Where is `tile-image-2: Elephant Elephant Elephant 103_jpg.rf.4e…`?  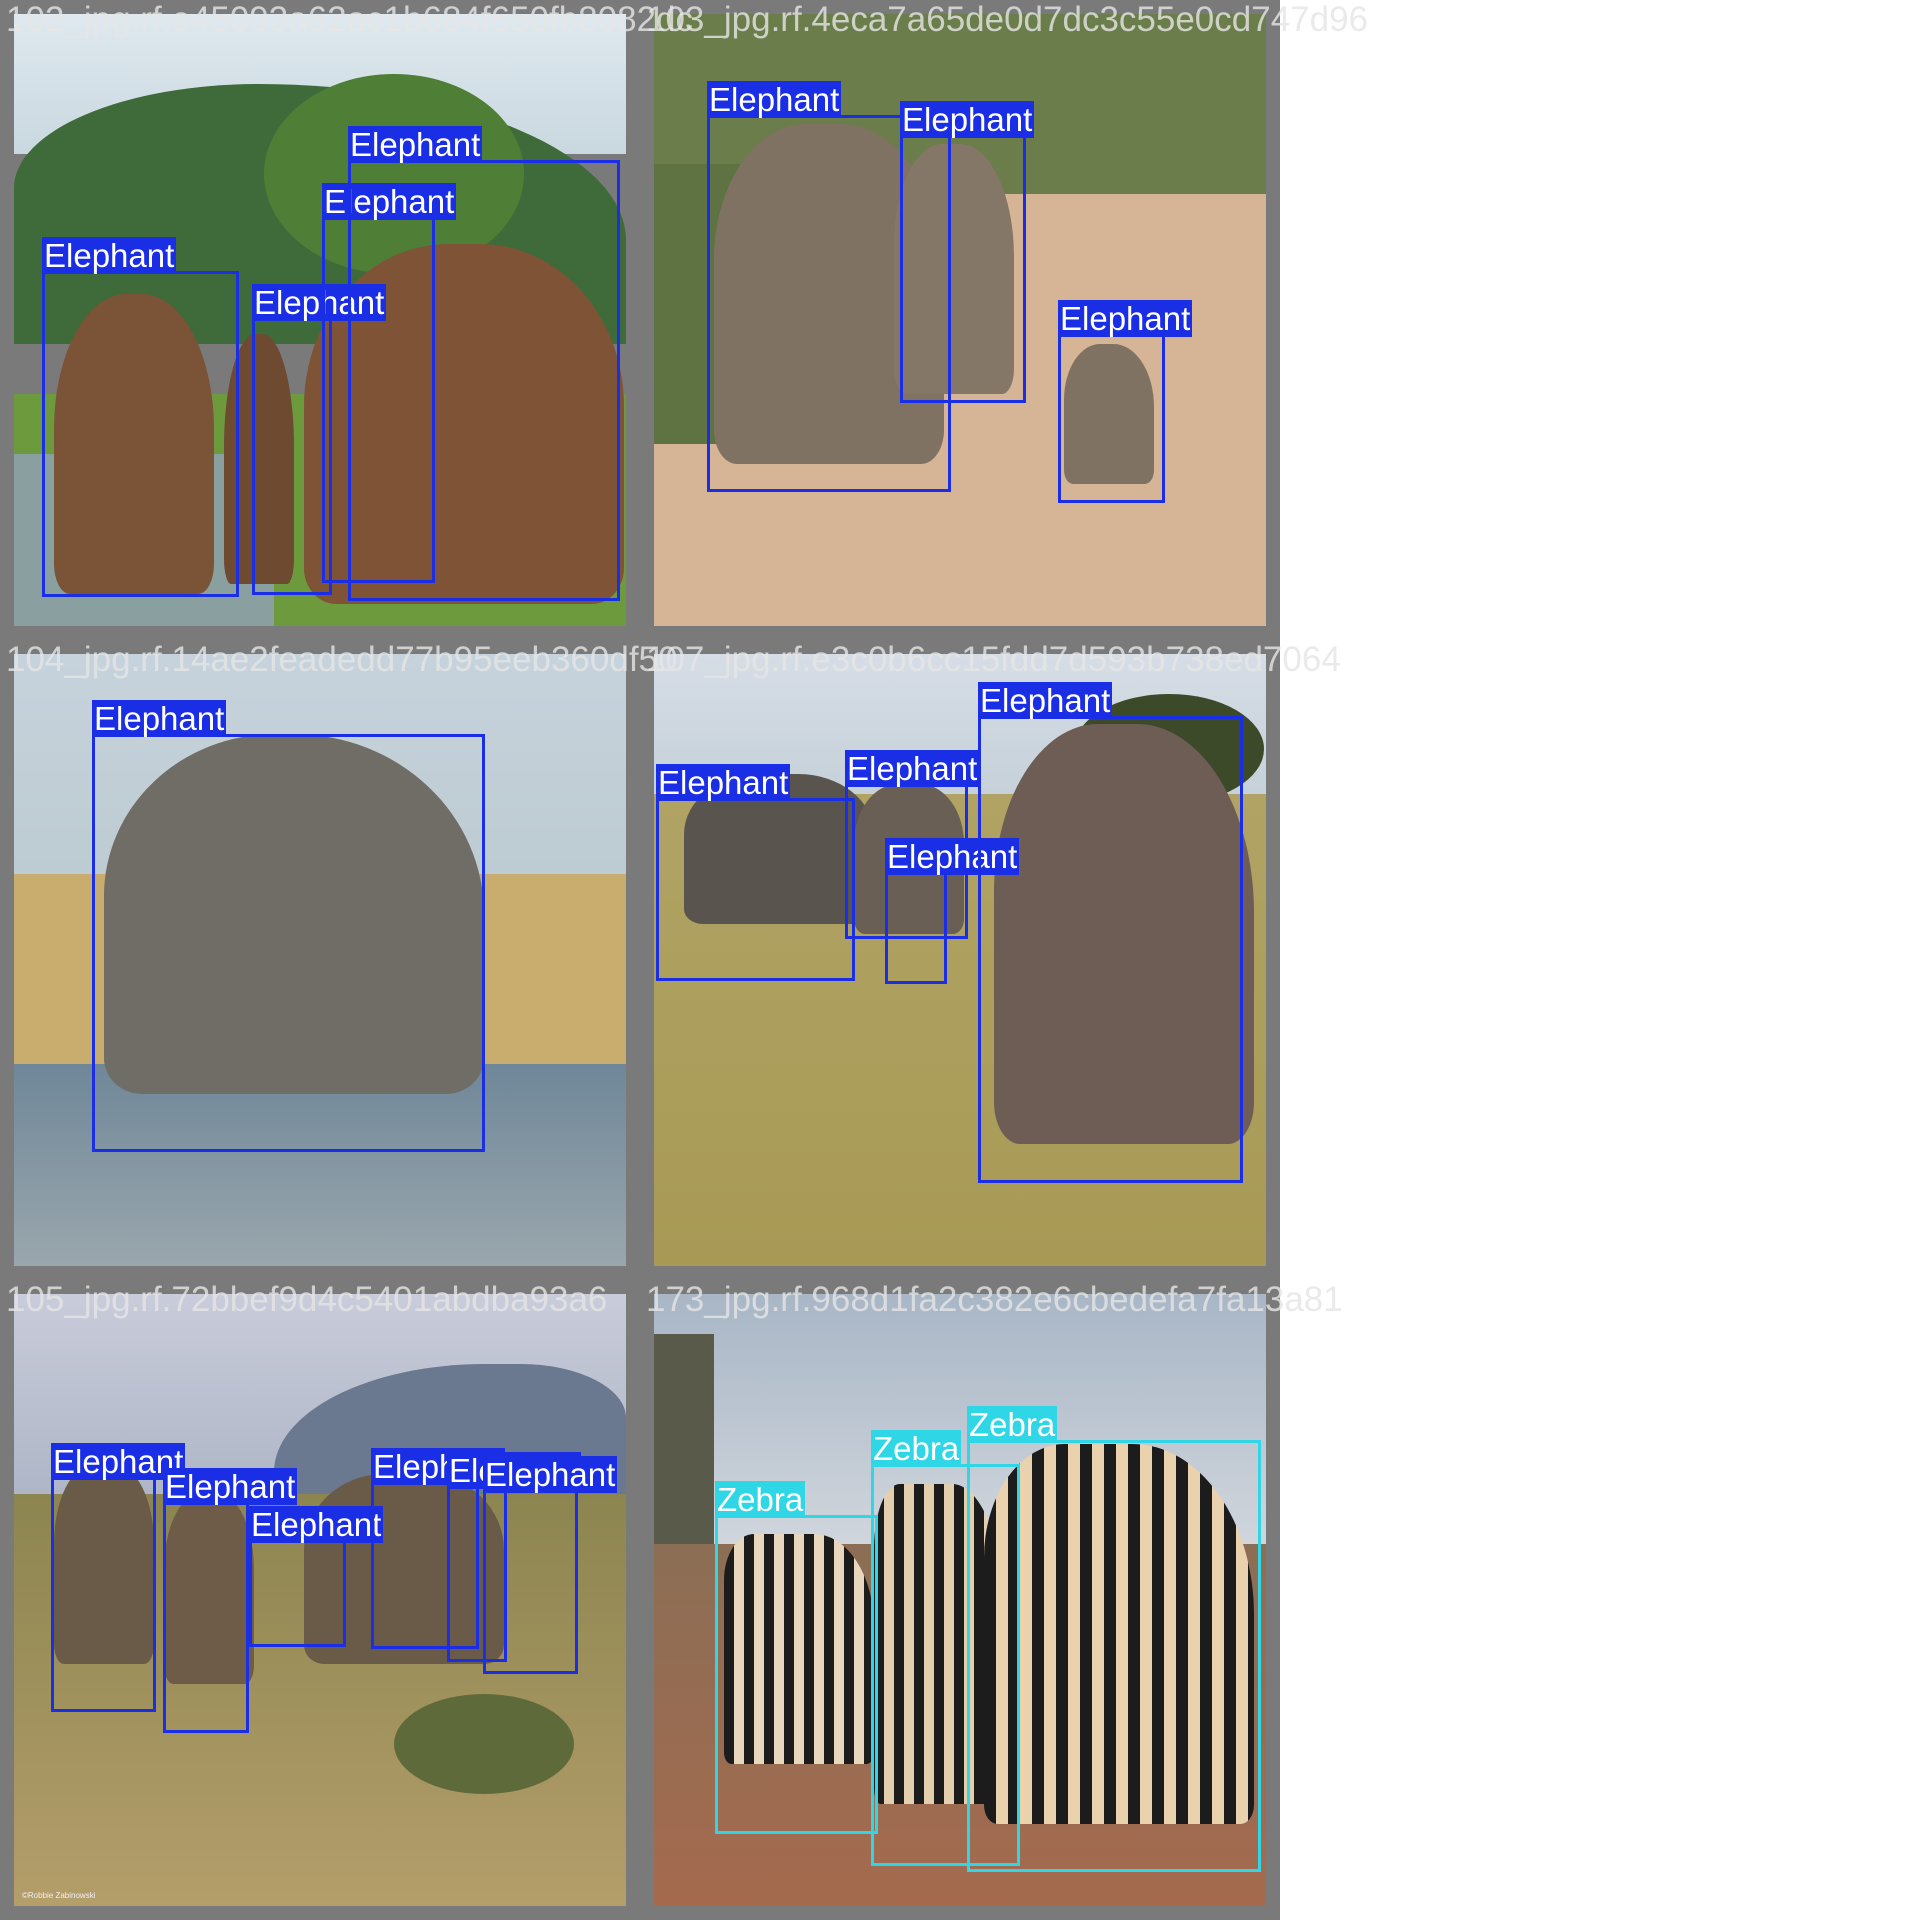 tile-image-2: Elephant Elephant Elephant 103_jpg.rf.4e… is located at coordinates (1004, 320).